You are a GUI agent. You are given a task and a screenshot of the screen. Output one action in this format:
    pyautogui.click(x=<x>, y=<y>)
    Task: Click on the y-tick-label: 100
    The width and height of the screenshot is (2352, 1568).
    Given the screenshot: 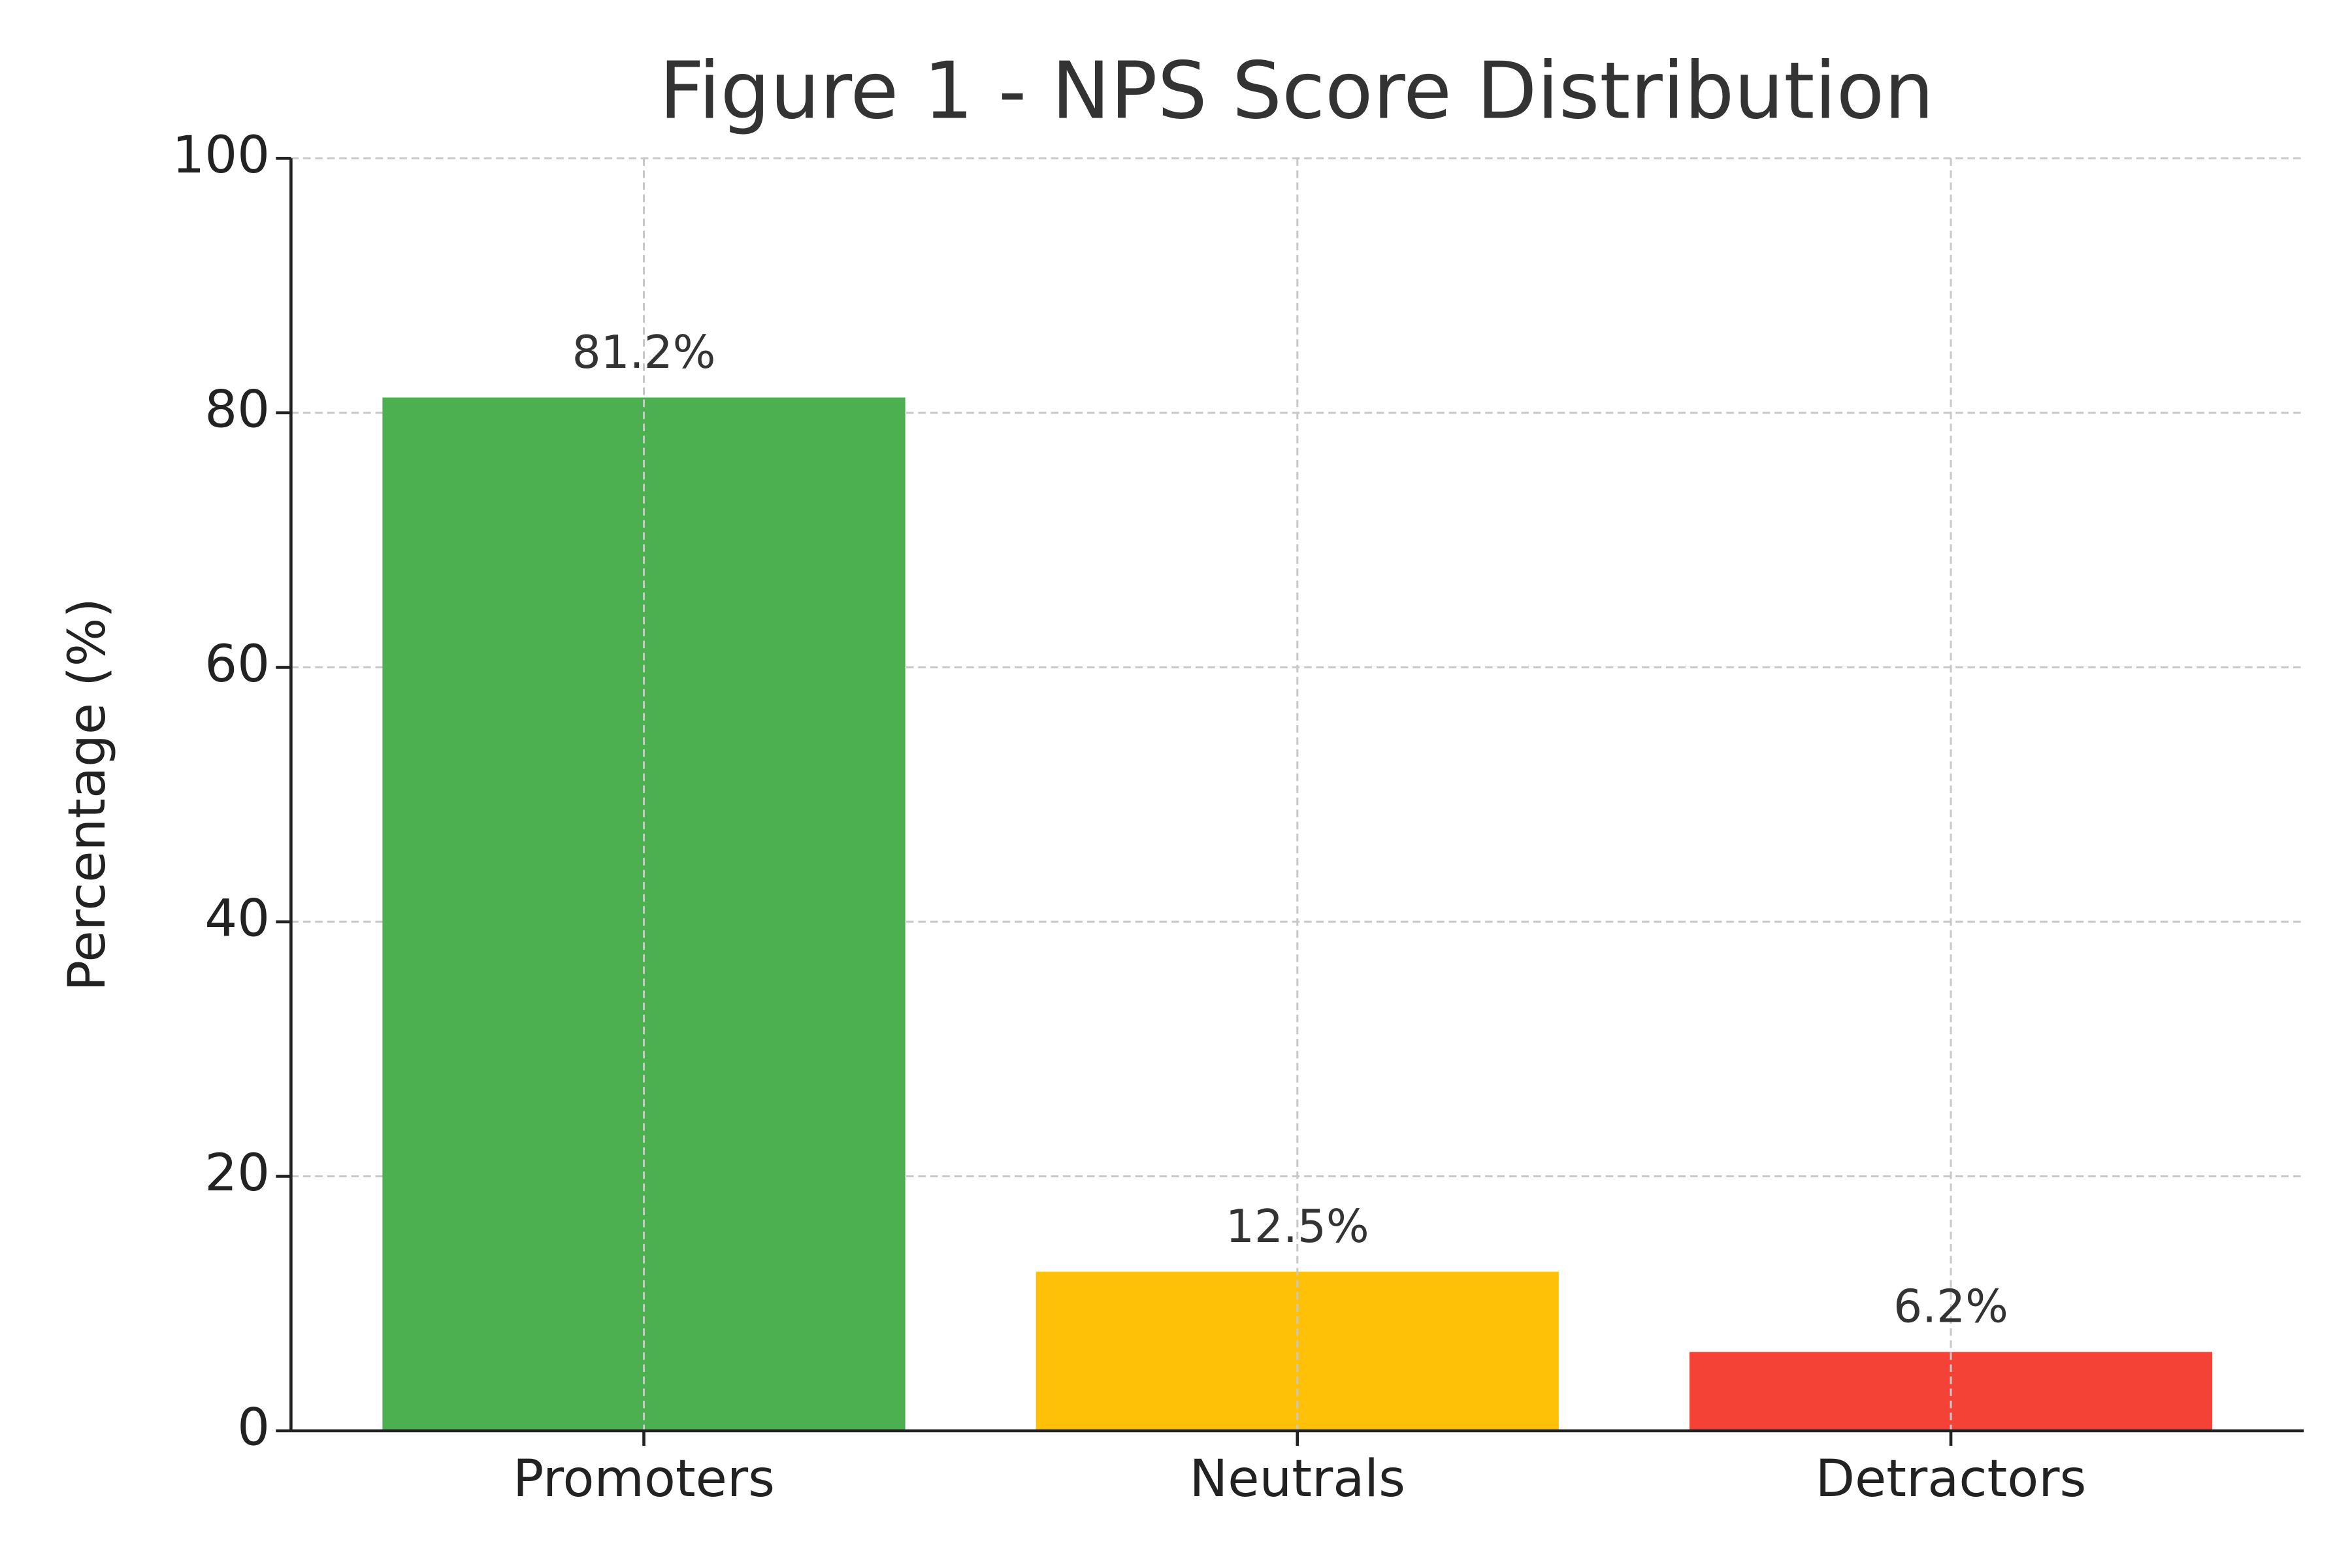 What is the action you would take?
    pyautogui.click(x=221, y=155)
    